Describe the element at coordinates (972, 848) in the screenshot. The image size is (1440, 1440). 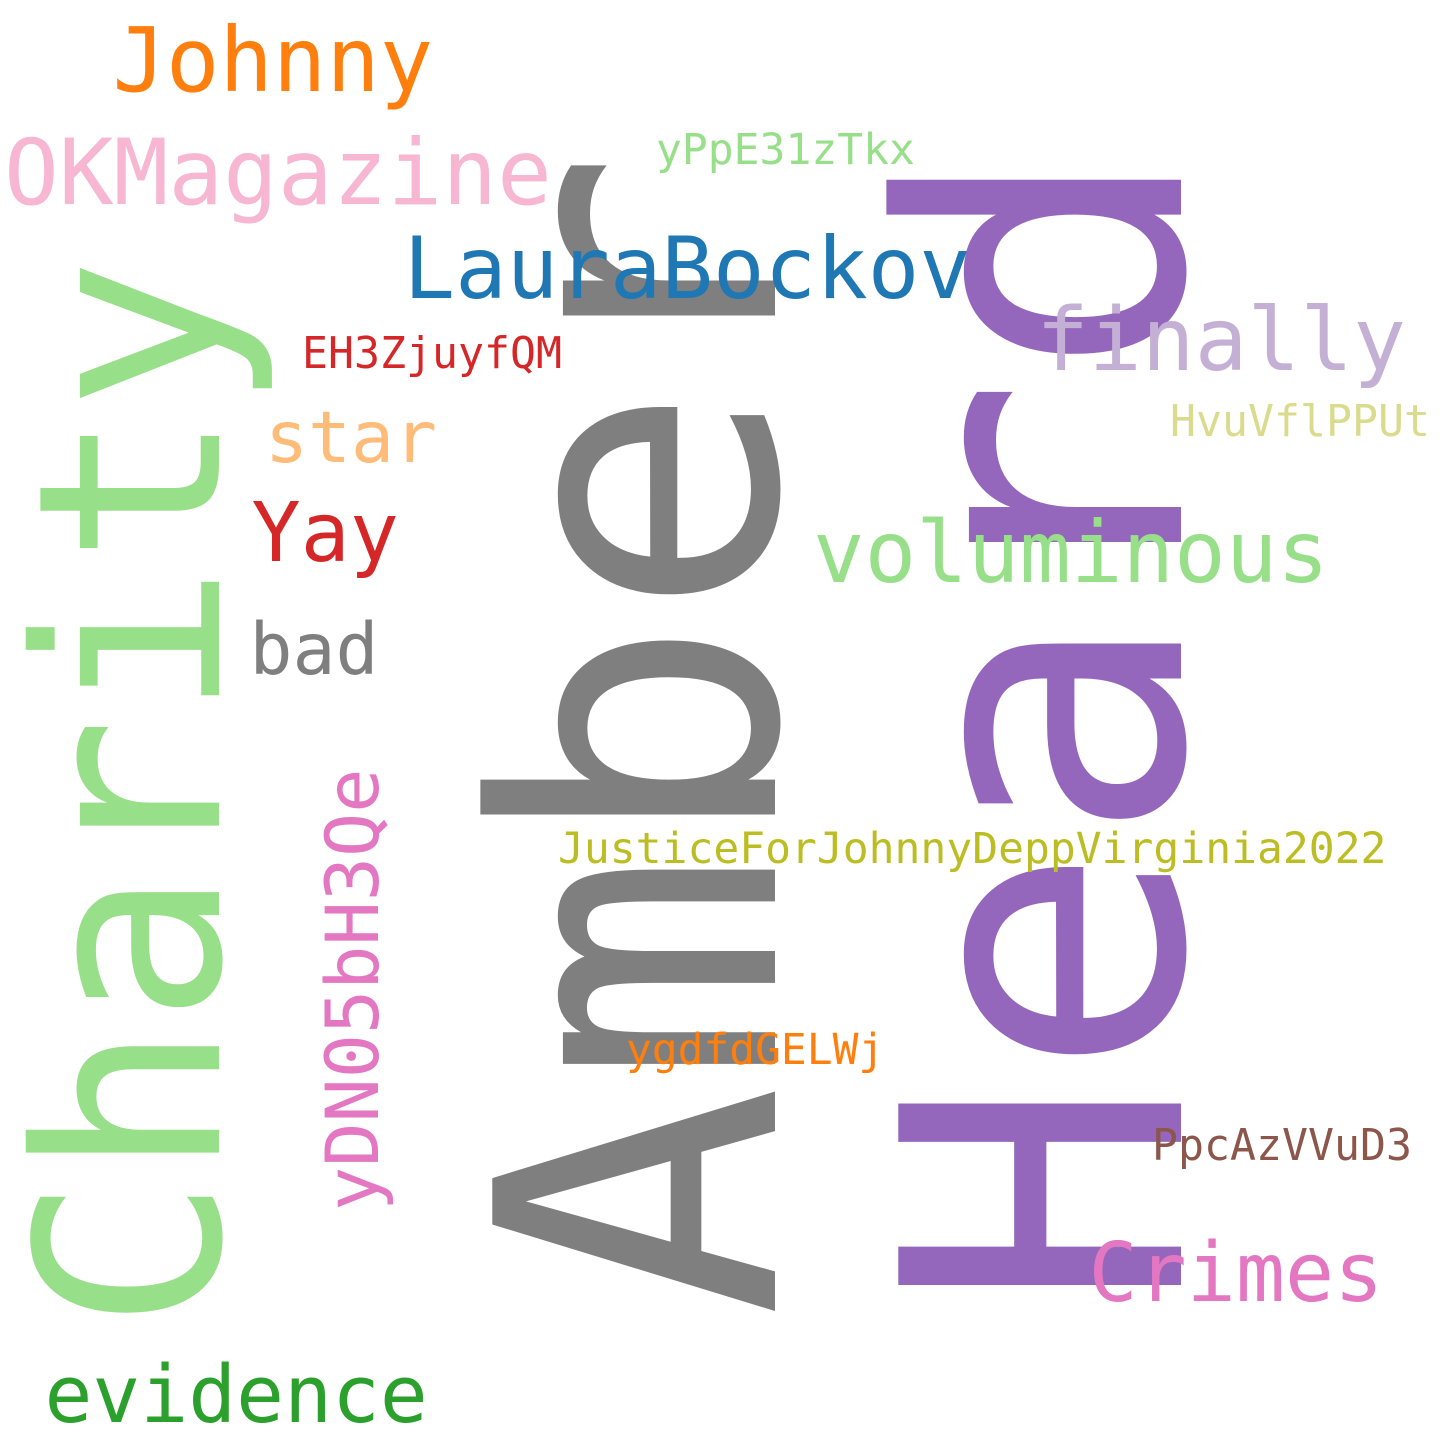
I see `word-justicefor-hashtag: JusticeForJohnnyDeppVirginia2022` at that location.